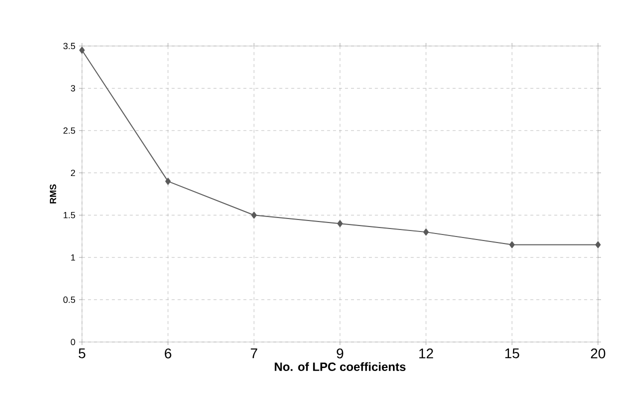 This screenshot has width=618, height=404. I want to click on y-axis-title: RMS, so click(53, 194).